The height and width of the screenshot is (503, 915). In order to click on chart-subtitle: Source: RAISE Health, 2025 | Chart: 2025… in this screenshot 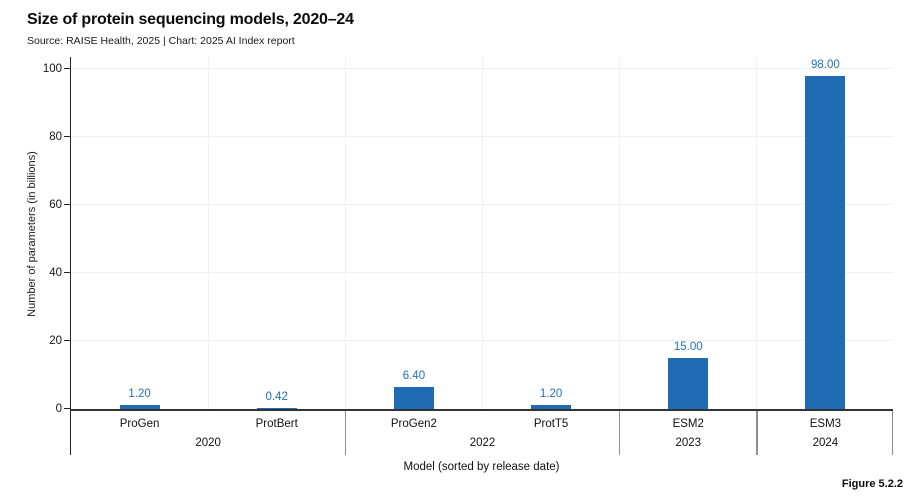, I will do `click(161, 41)`.